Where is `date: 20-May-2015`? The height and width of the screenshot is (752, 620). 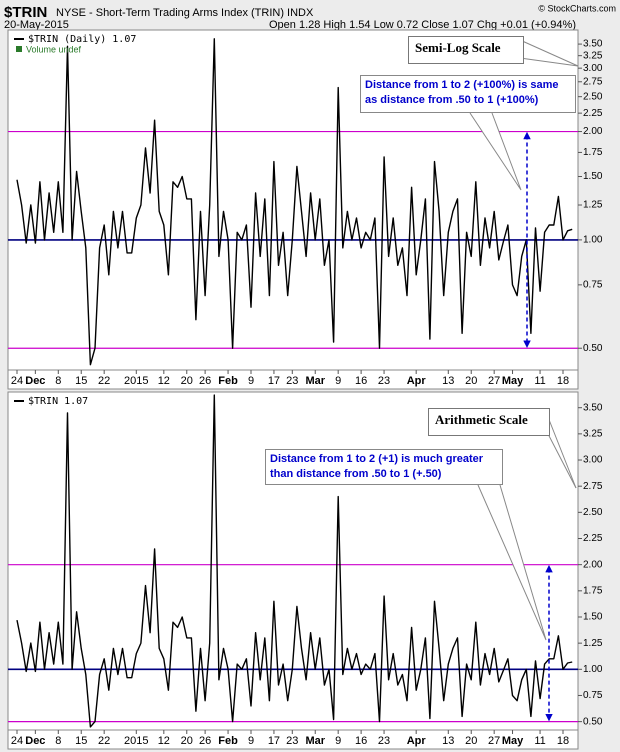 date: 20-May-2015 is located at coordinates (36, 25).